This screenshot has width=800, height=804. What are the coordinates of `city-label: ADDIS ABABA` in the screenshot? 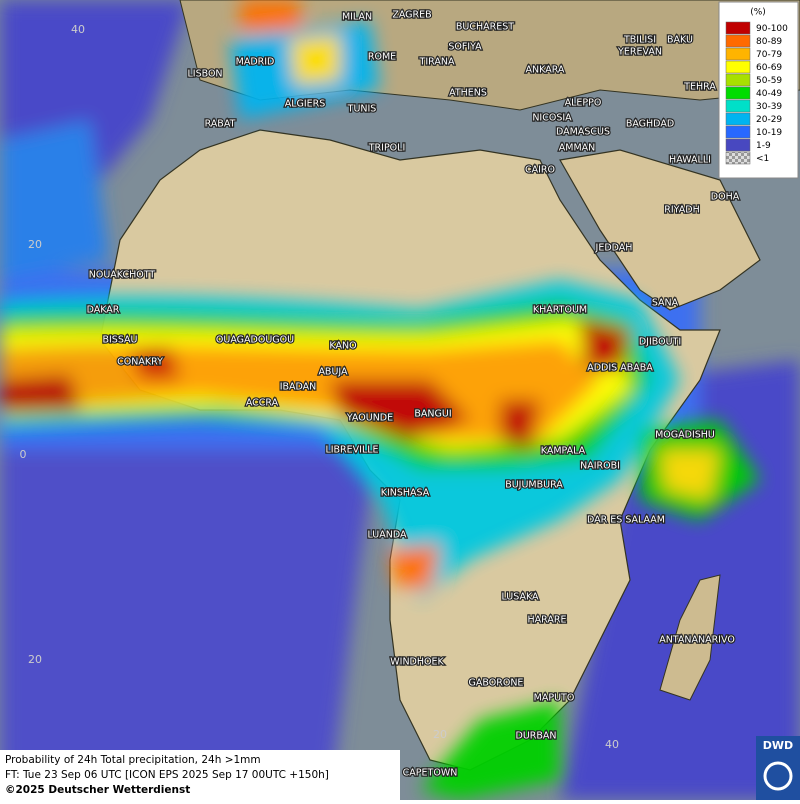 It's located at (620, 368).